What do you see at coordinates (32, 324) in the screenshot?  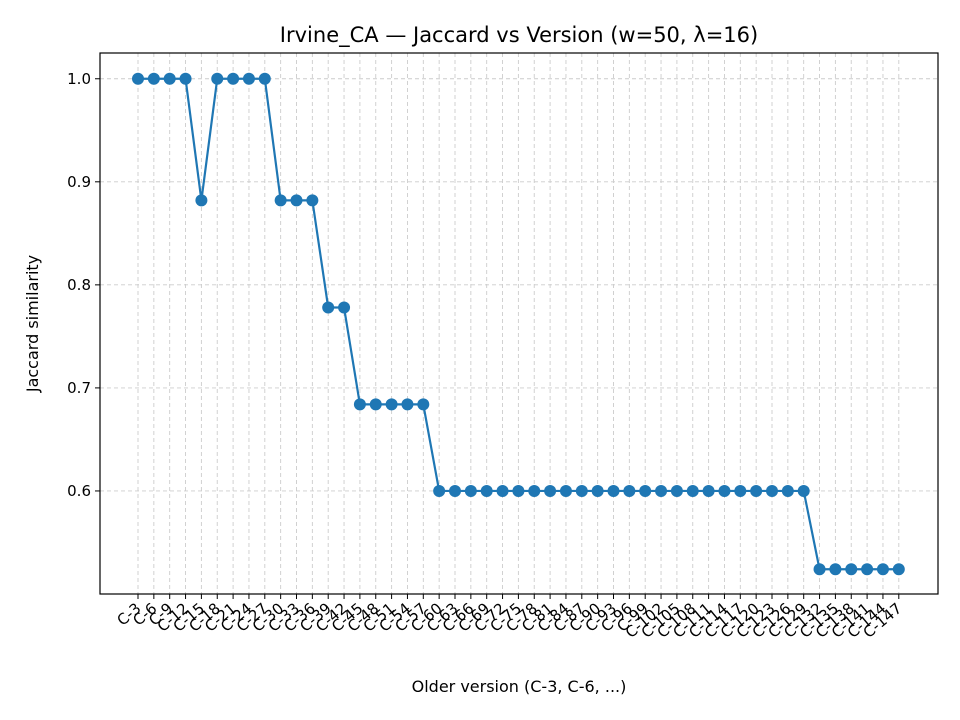 I see `y-axis-label: Jaccard similarity` at bounding box center [32, 324].